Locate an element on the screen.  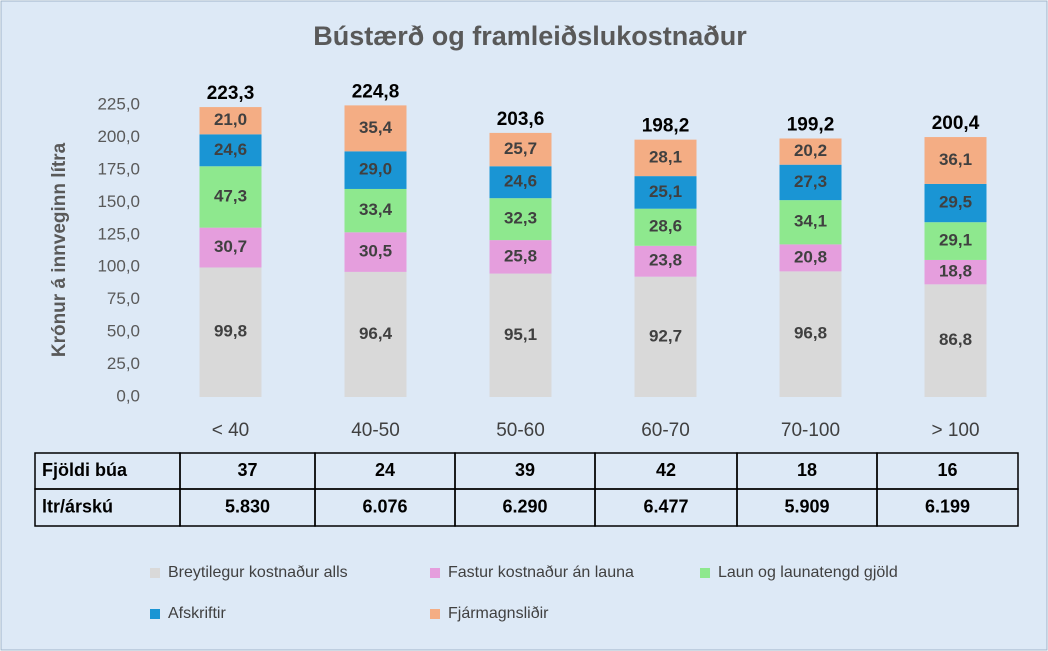
x-tick-label: 50-60 is located at coordinates (520, 430).